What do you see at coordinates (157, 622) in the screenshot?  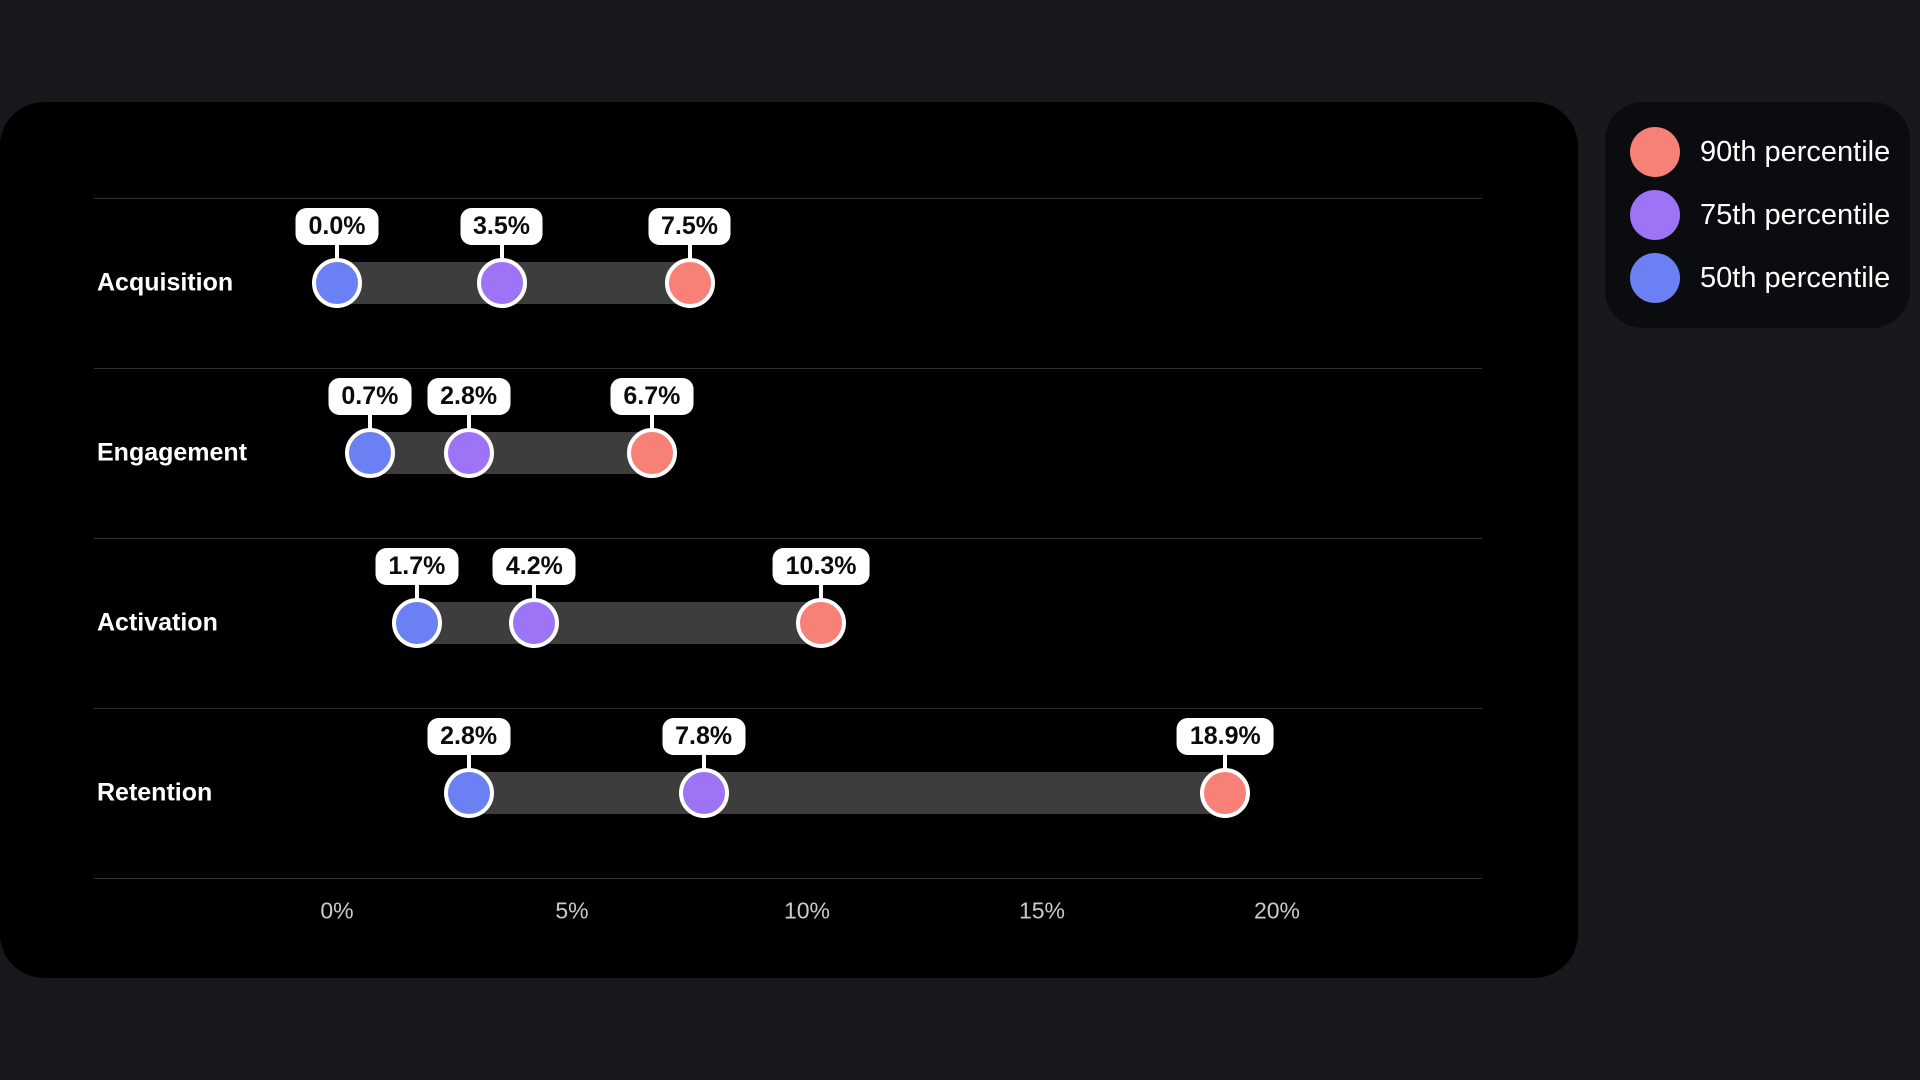 I see `category-label-activation: Activation` at bounding box center [157, 622].